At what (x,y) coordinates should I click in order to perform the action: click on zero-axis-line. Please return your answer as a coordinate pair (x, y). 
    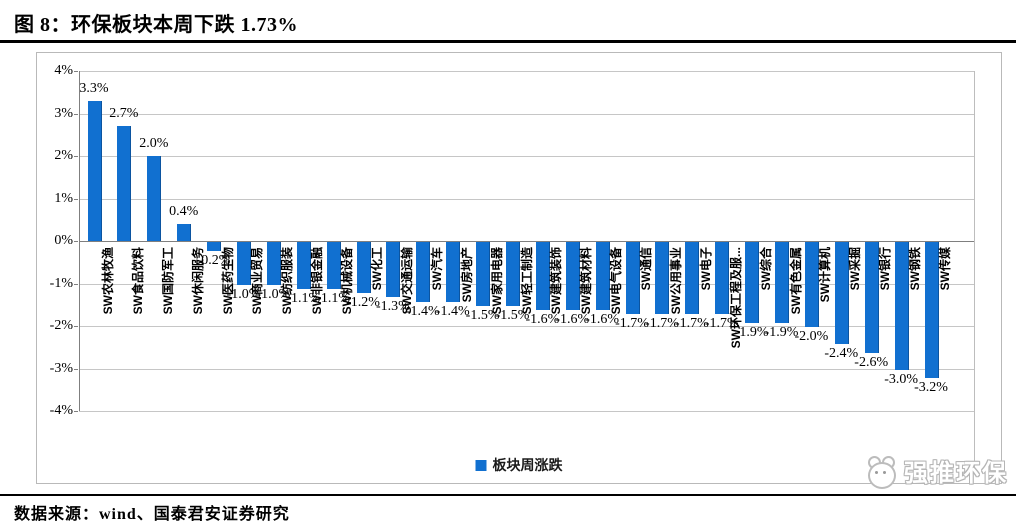
    Looking at the image, I should click on (526, 241).